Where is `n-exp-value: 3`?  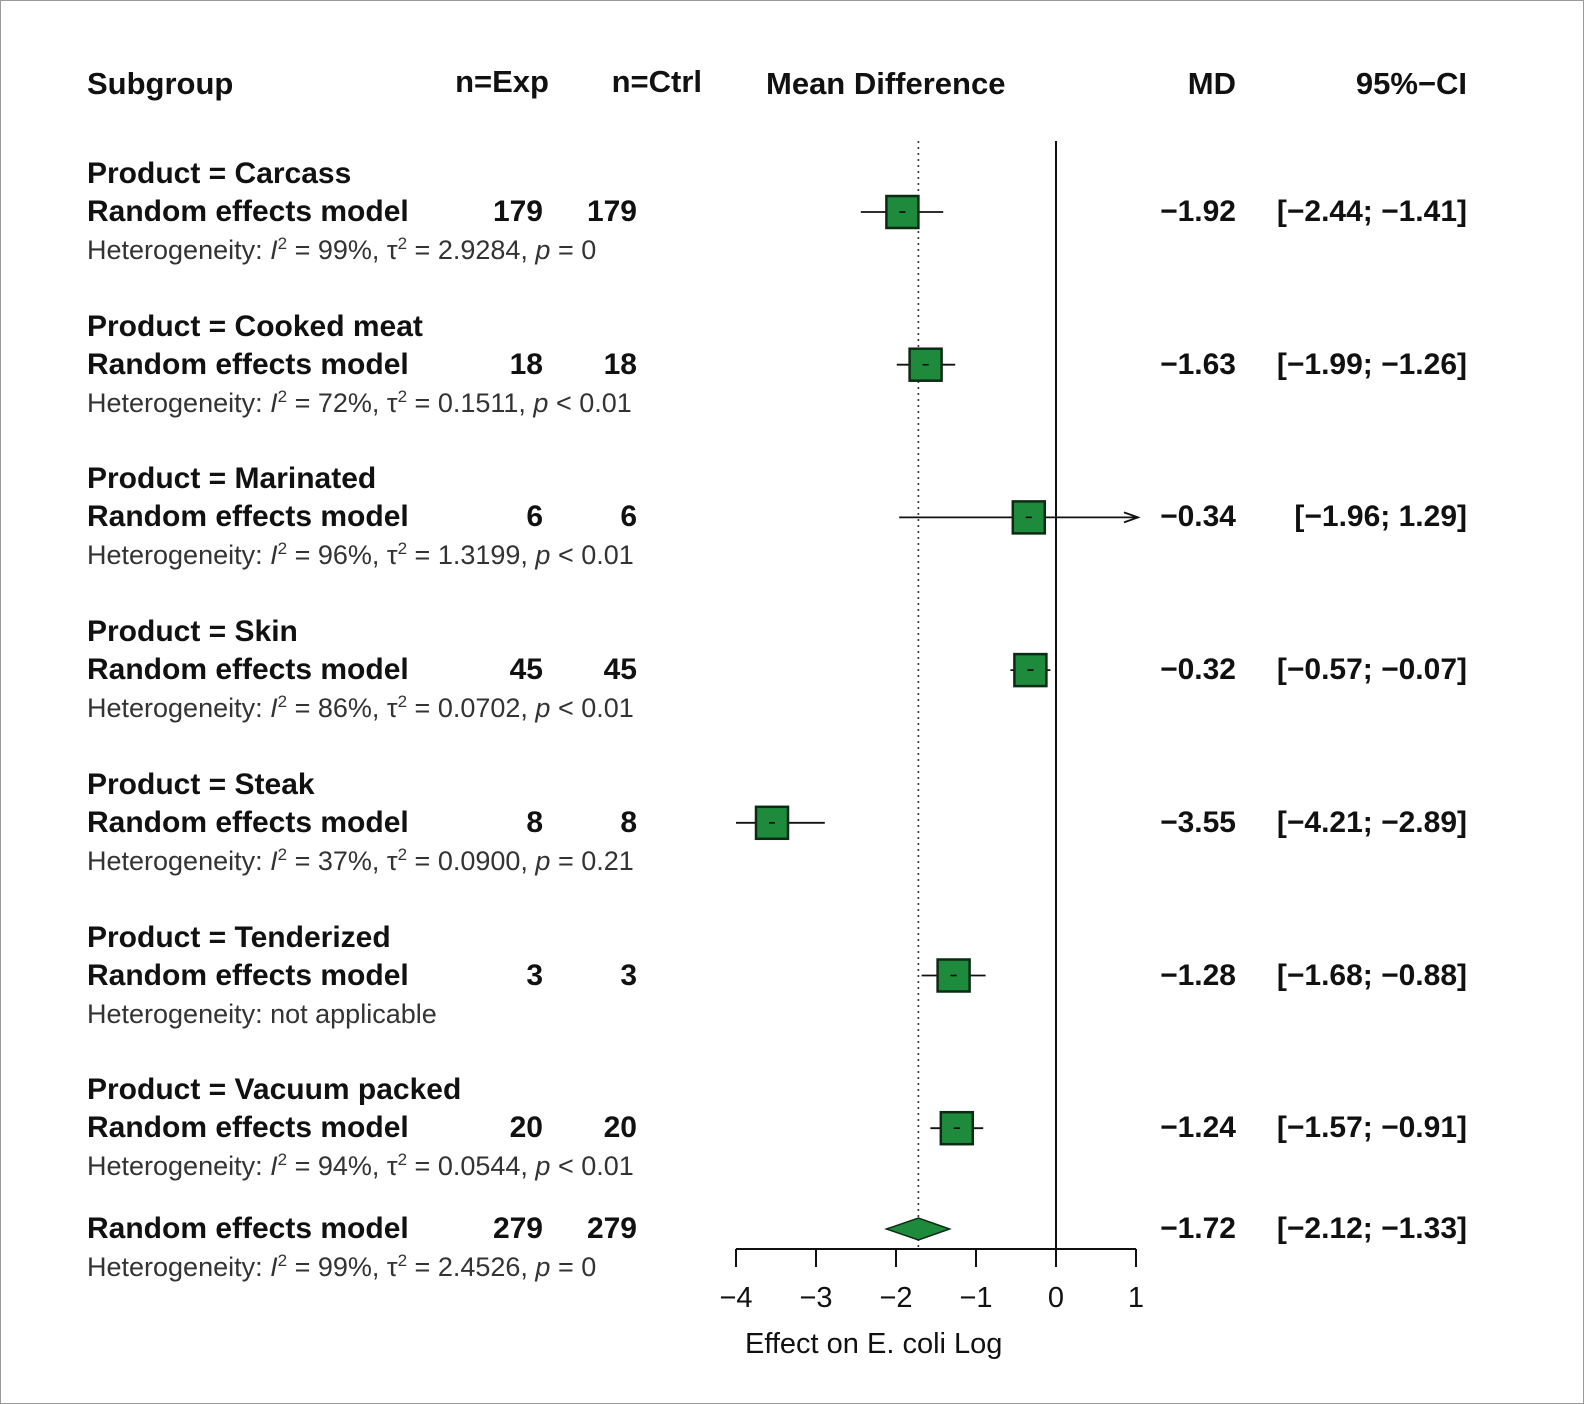
n-exp-value: 3 is located at coordinates (534, 975).